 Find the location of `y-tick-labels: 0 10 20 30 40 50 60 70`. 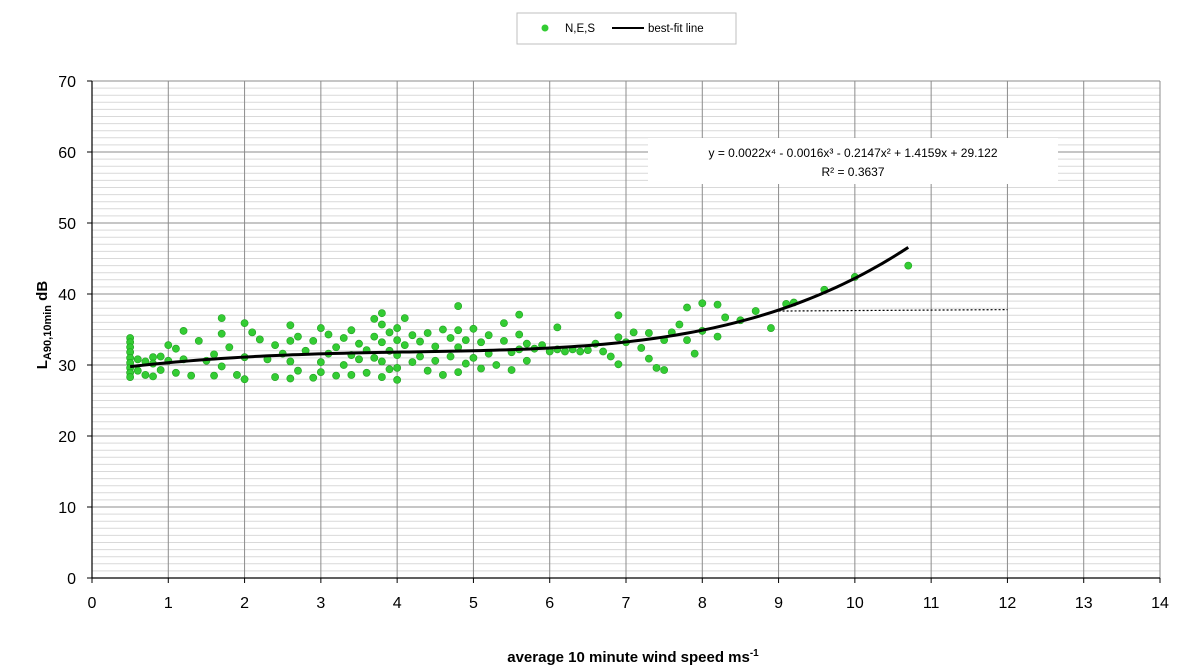

y-tick-labels: 0 10 20 30 40 50 60 70 is located at coordinates (67, 331).